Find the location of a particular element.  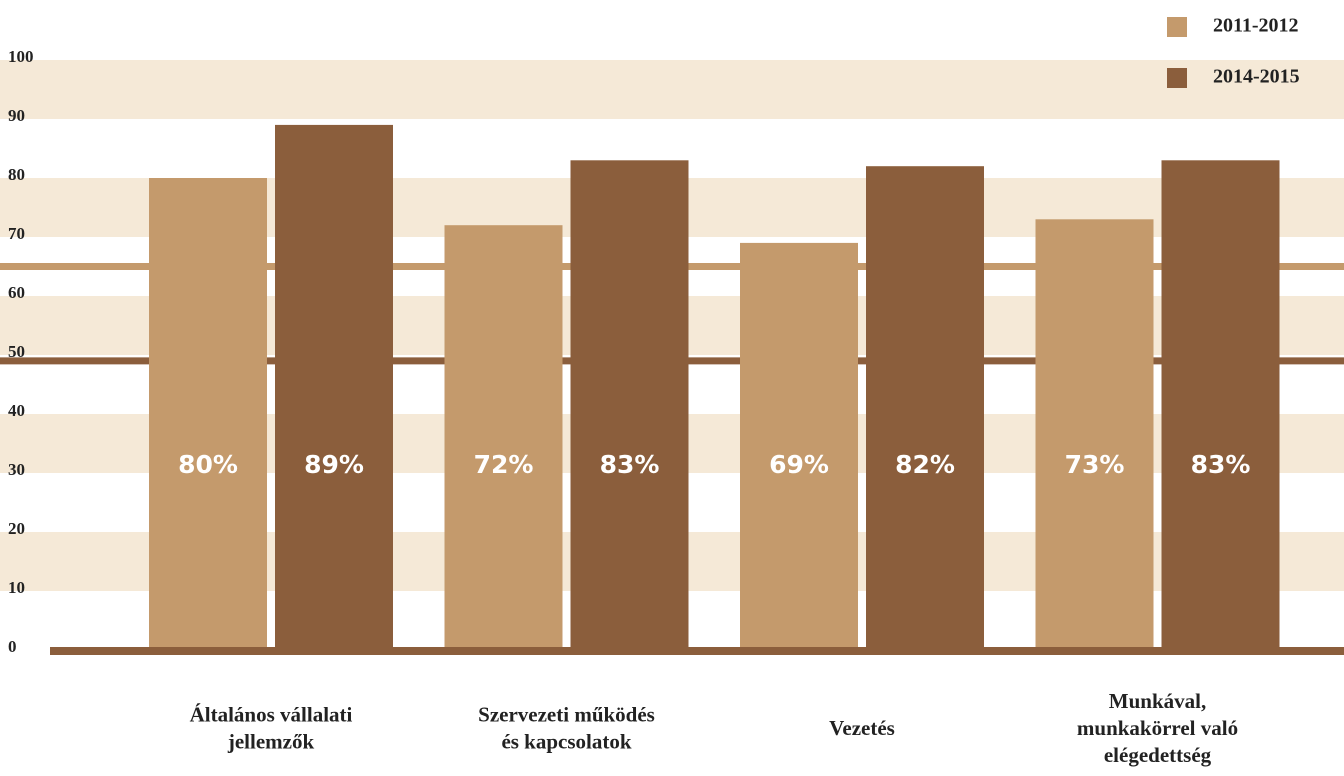

data-label: 72% is located at coordinates (504, 464).